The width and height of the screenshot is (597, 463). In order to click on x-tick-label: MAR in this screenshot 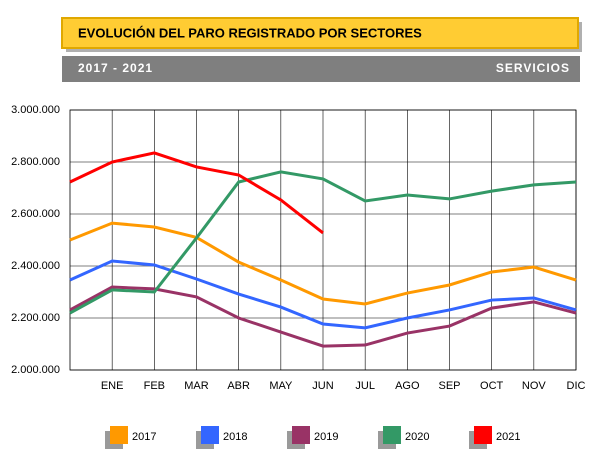, I will do `click(196, 386)`.